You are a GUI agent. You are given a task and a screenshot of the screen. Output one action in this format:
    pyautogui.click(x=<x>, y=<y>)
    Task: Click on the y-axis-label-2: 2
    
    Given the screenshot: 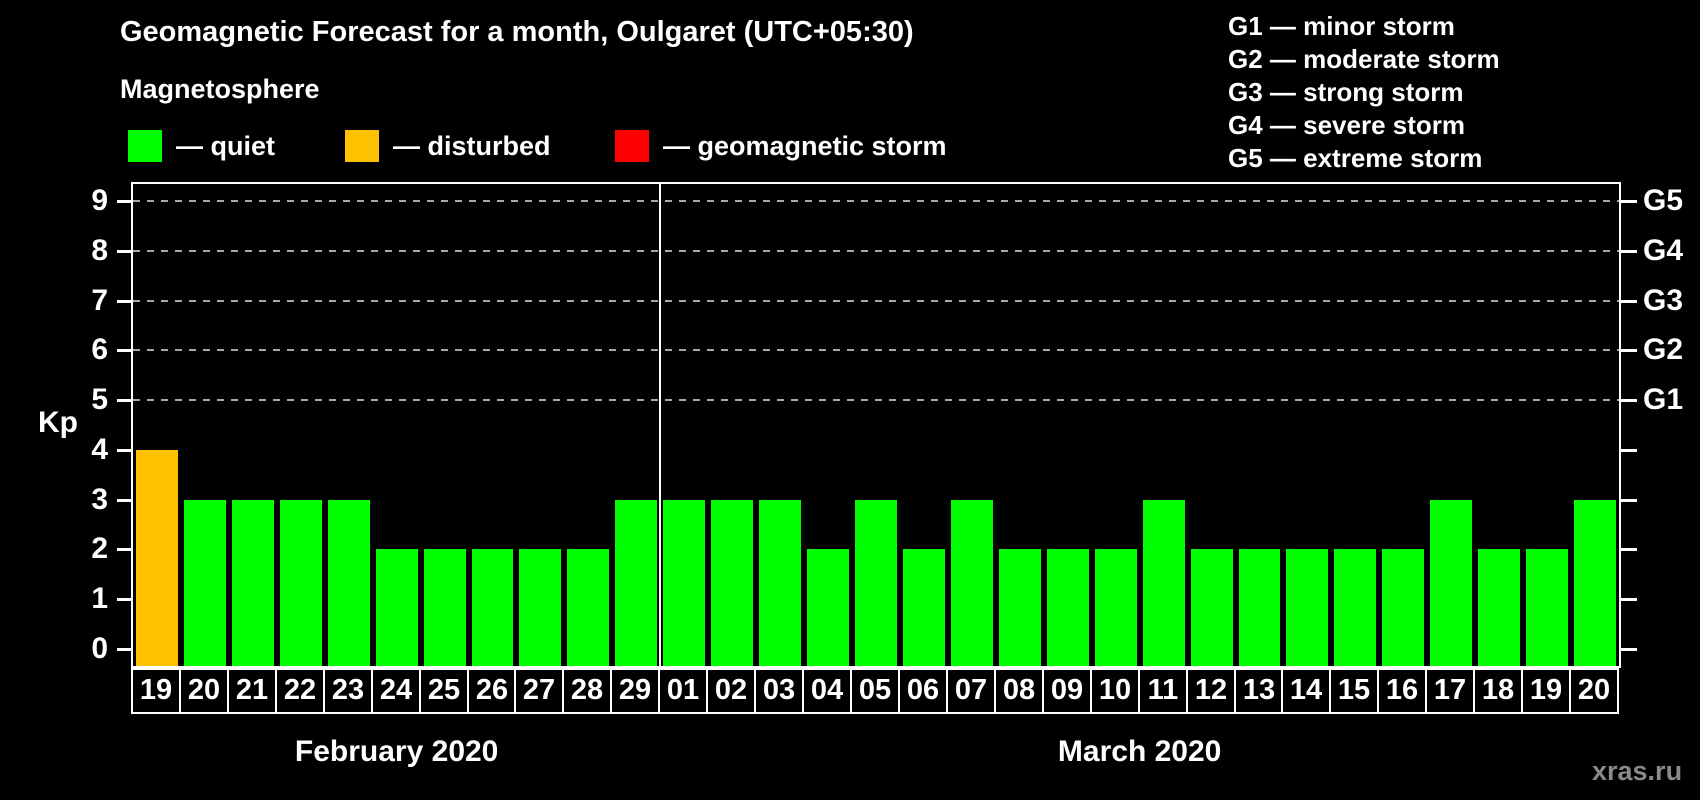 What is the action you would take?
    pyautogui.click(x=99, y=549)
    